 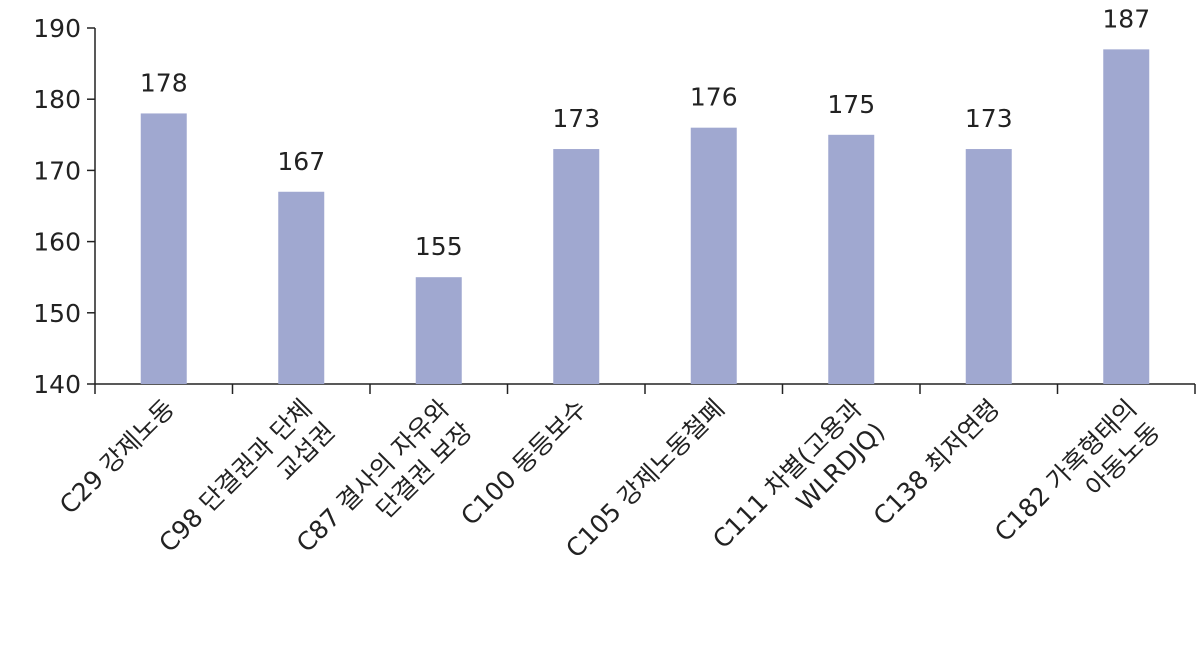 I want to click on x-tick-label: C111 차별(고용과WLRDJQ), so click(x=798, y=485).